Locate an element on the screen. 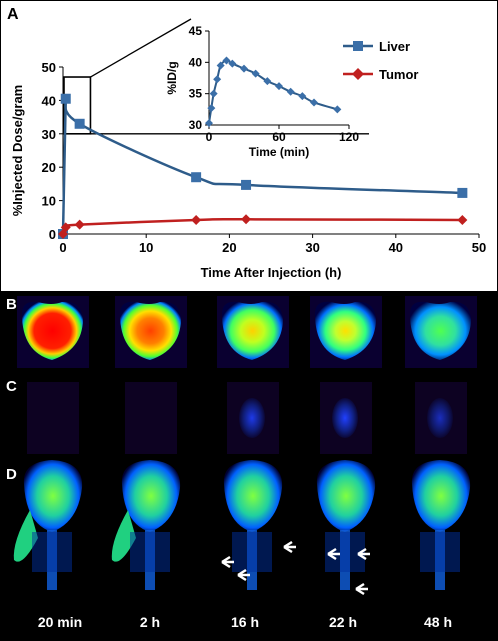 The width and height of the screenshot is (498, 641). main-x-tick-label-4: 40 is located at coordinates (396, 247).